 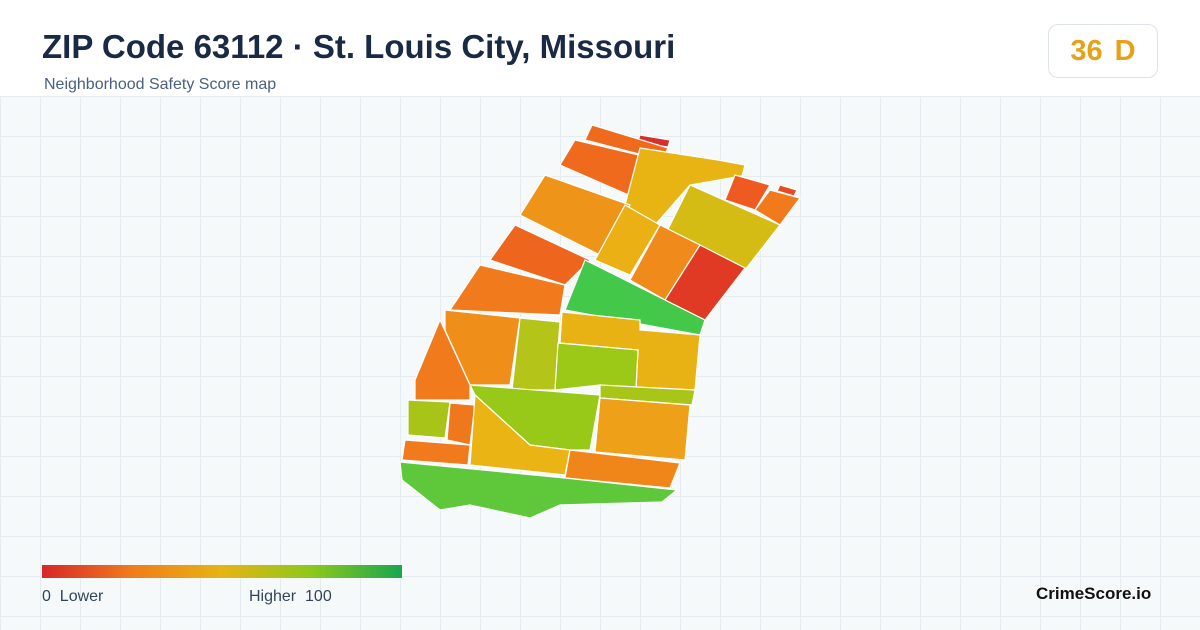 What do you see at coordinates (318, 596) in the screenshot?
I see `legend-max-value: 100` at bounding box center [318, 596].